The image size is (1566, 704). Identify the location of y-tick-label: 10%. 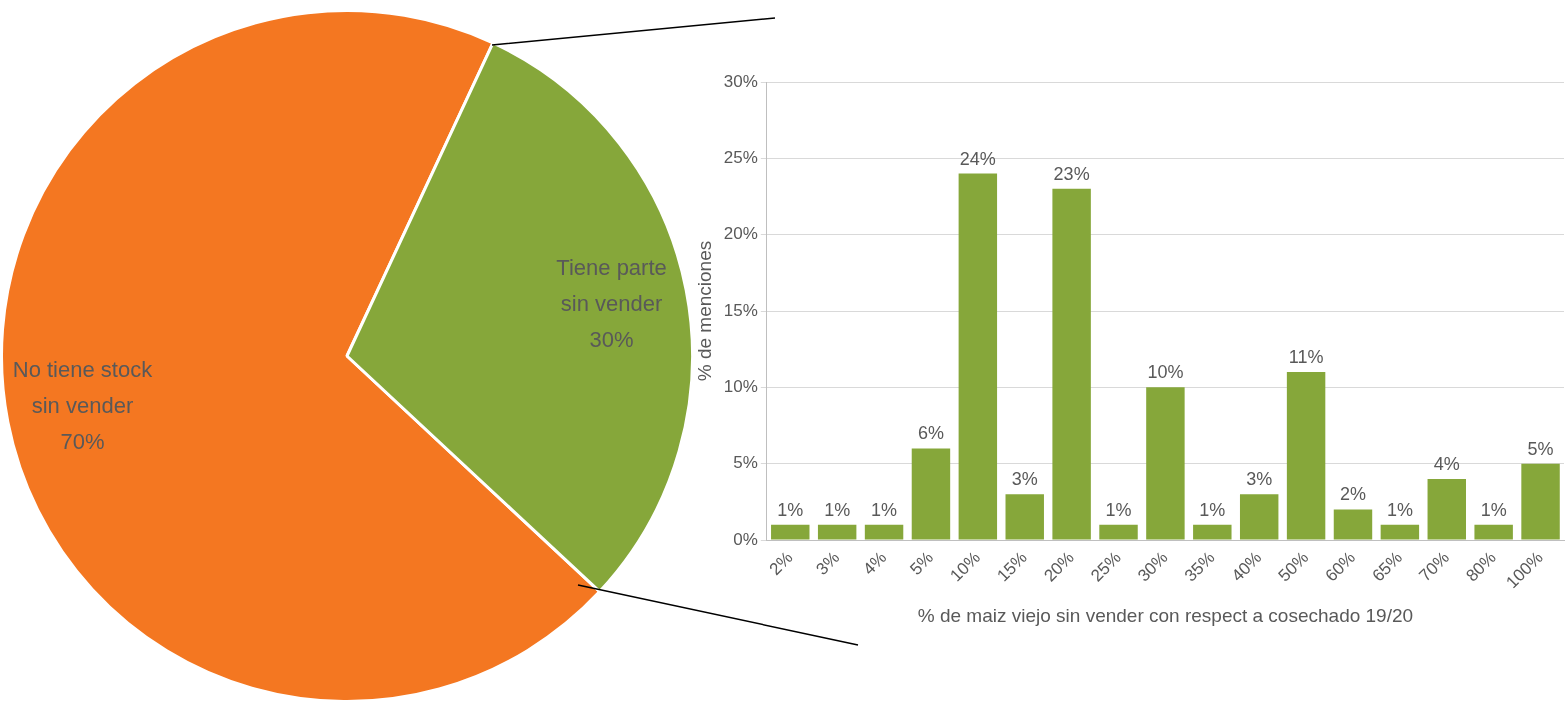
(740, 387).